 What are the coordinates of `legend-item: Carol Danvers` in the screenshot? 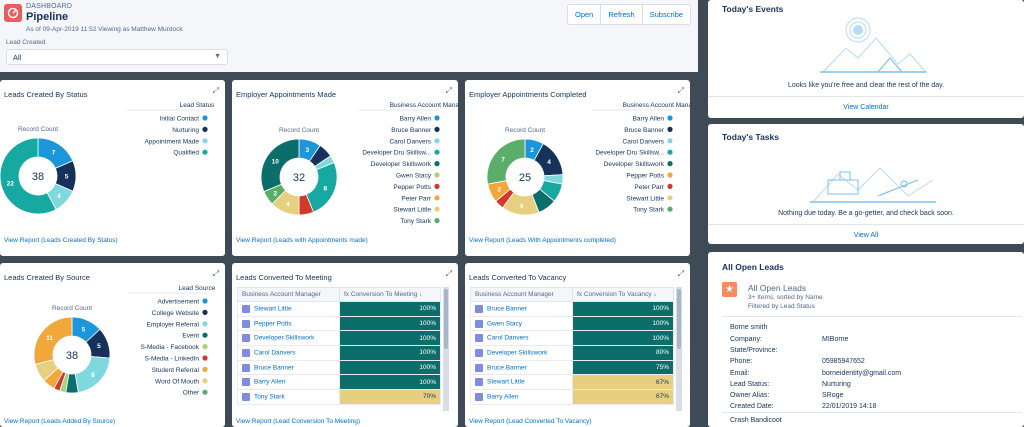 It's located at (410, 141).